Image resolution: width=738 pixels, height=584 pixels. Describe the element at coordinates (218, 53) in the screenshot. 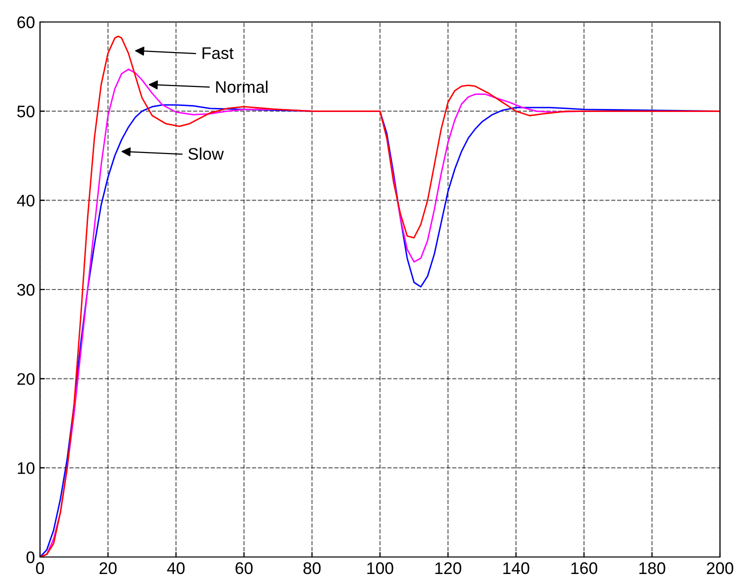

I see `annotation: Fast` at that location.